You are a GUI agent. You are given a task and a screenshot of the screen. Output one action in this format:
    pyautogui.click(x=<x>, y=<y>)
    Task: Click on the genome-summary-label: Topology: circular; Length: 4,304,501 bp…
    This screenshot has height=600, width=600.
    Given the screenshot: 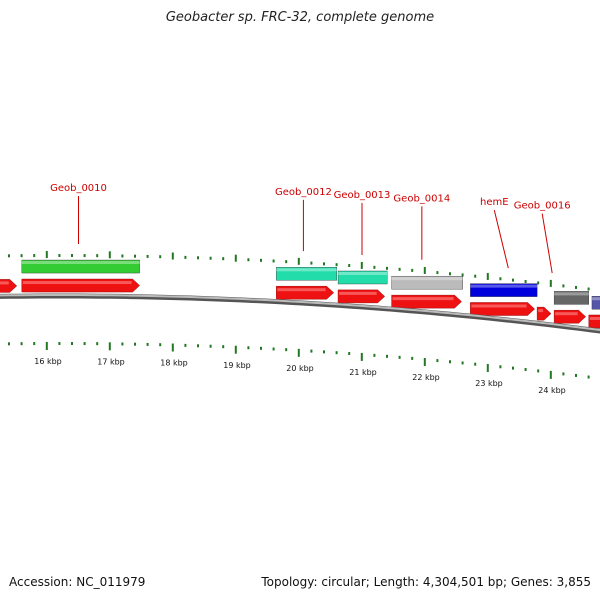 What is the action you would take?
    pyautogui.click(x=426, y=582)
    